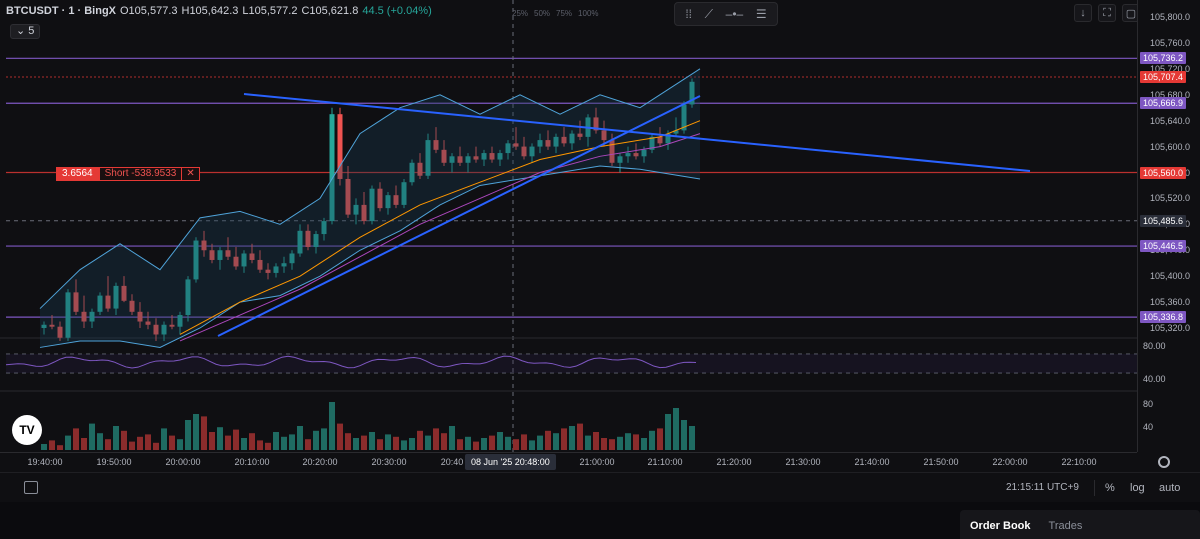  I want to click on download-icon: ↓, so click(1083, 13).